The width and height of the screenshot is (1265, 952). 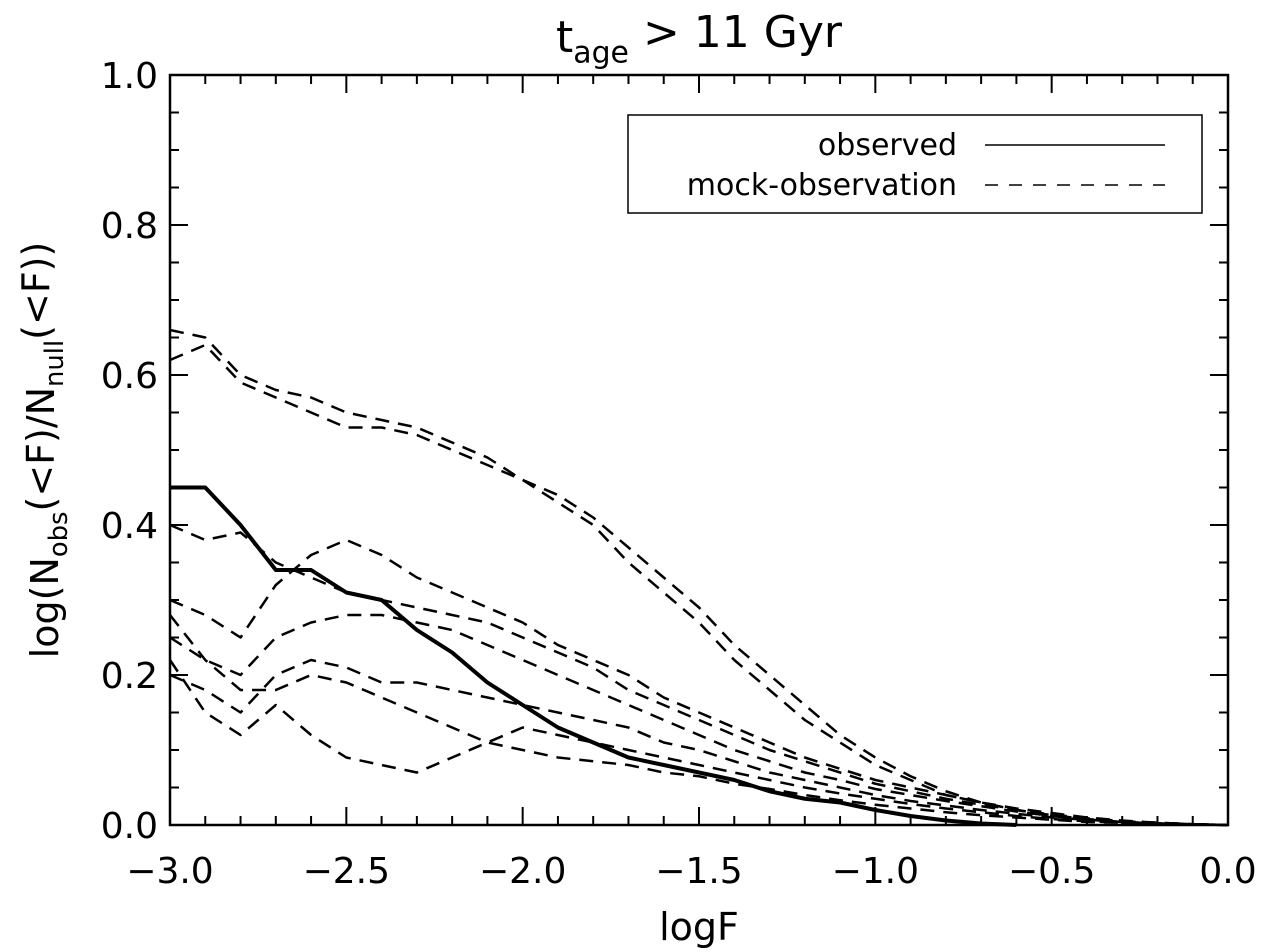 I want to click on text-part: (<F)), so click(x=36, y=291).